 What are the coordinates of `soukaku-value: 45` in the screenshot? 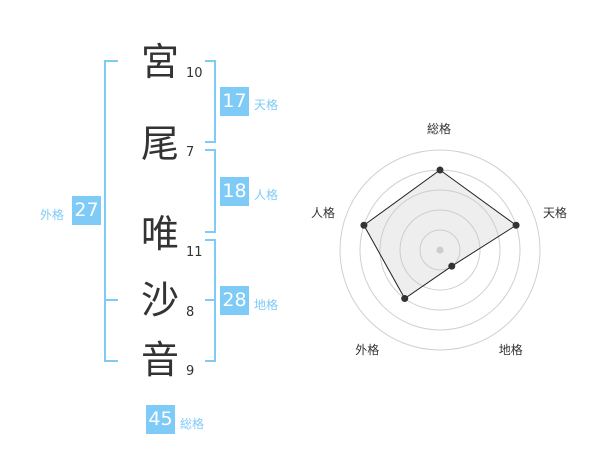 It's located at (160, 419).